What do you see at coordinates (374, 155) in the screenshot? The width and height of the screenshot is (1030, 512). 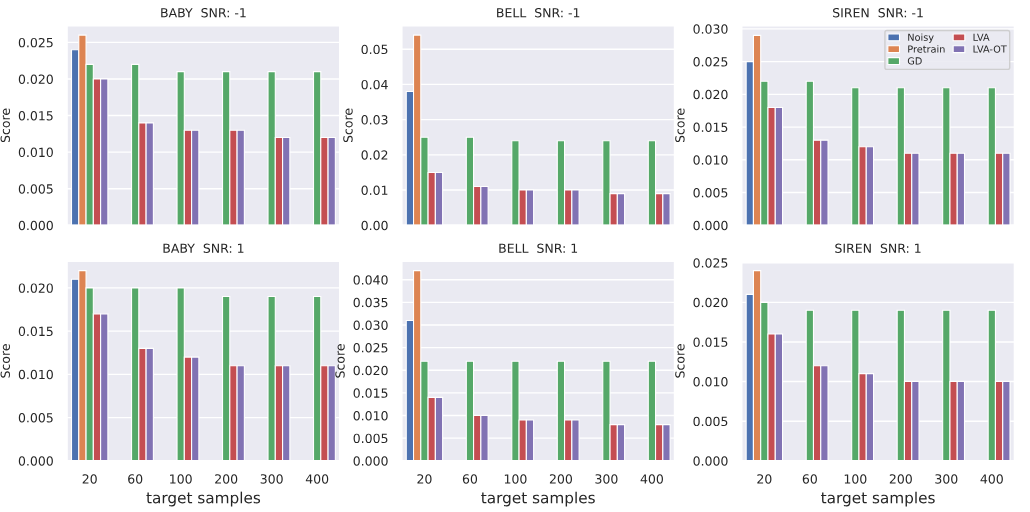 I see `y-tick-label: 0.02` at bounding box center [374, 155].